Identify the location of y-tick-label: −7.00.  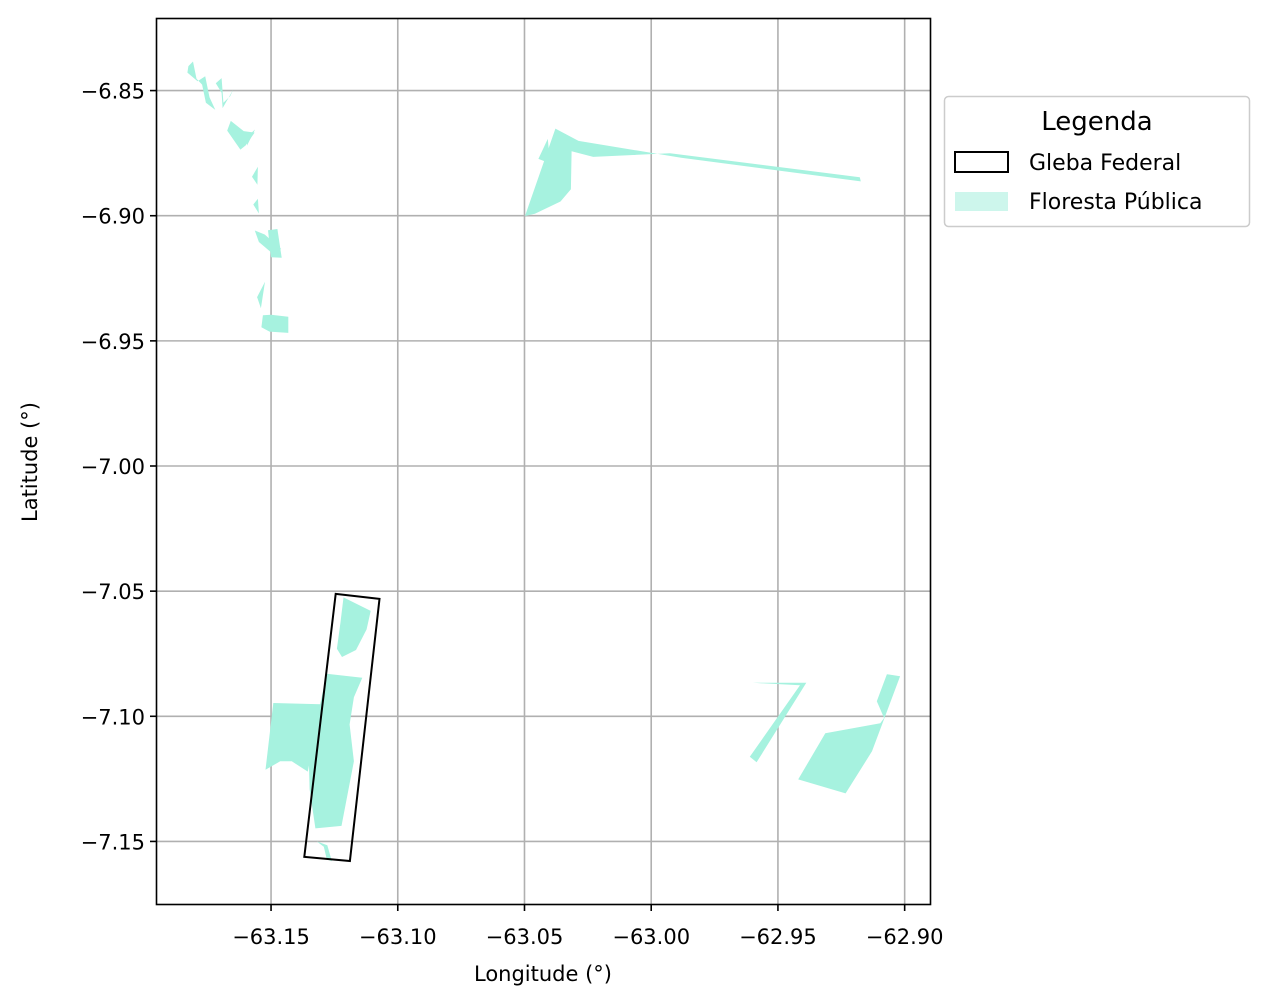
(113, 467).